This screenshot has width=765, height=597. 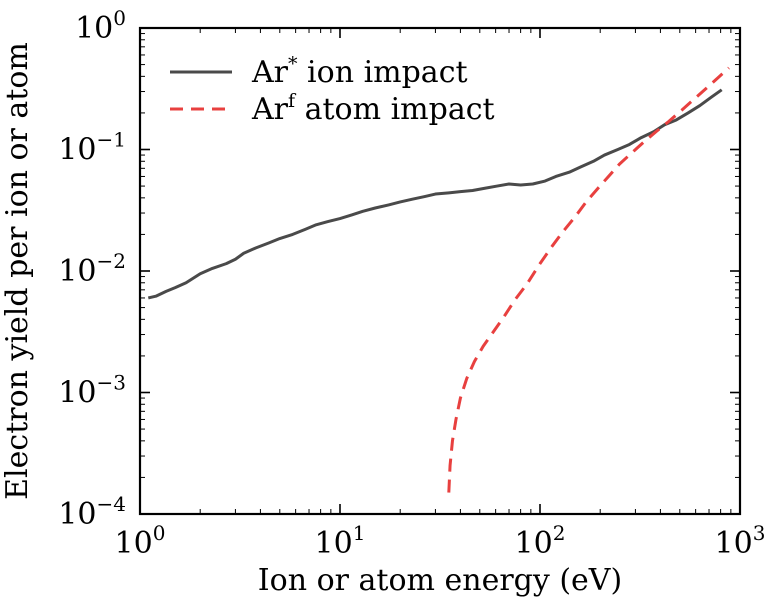 I want to click on y-tick-label: 10⁰, so click(x=100, y=26).